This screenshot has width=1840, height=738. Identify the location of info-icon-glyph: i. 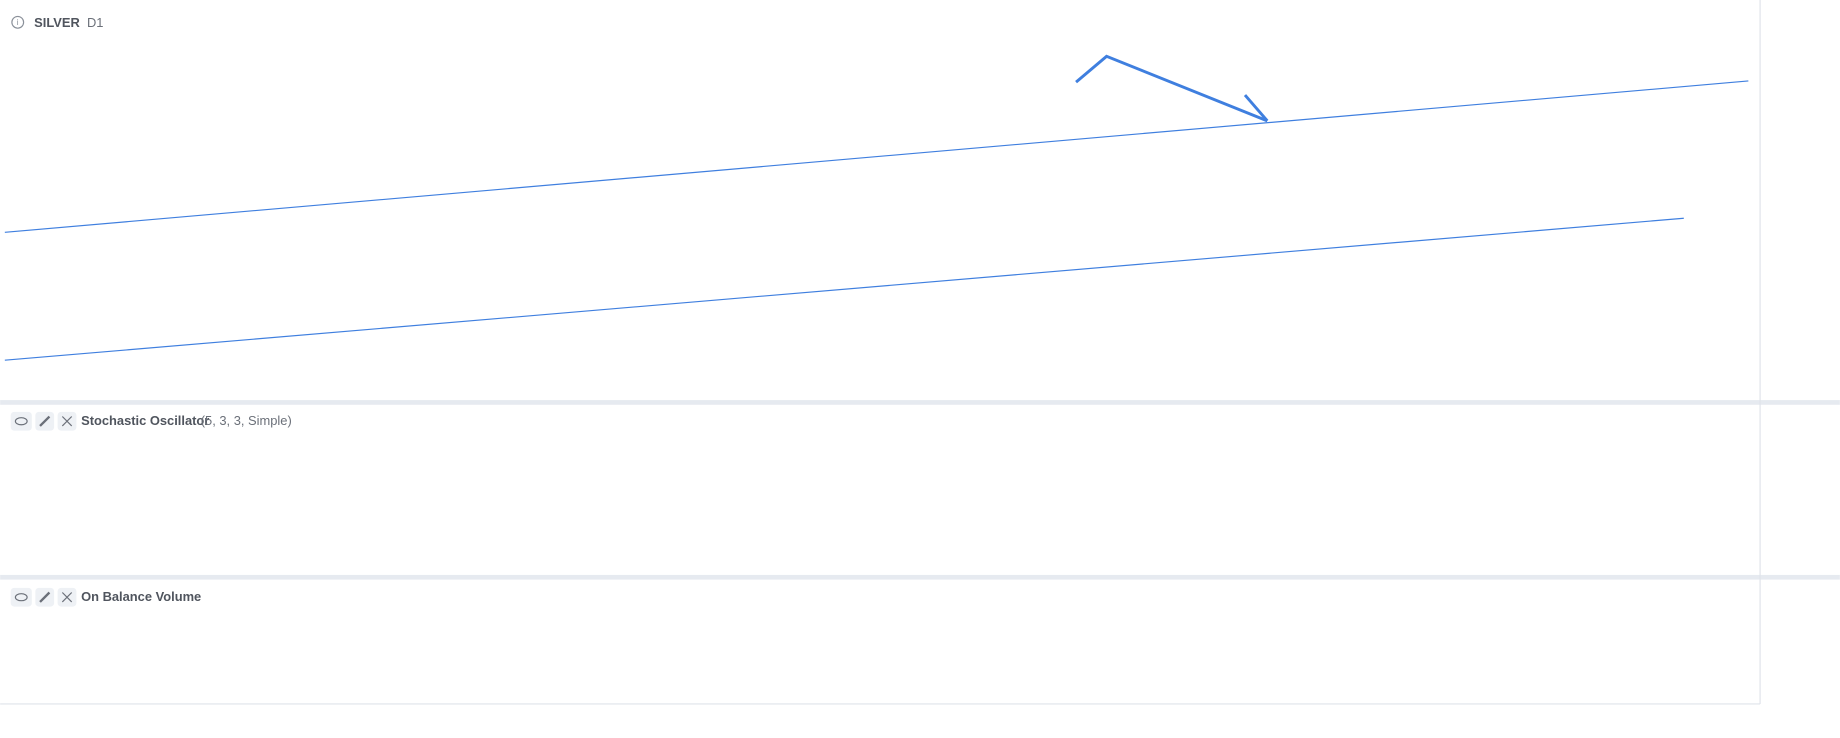
(18, 22).